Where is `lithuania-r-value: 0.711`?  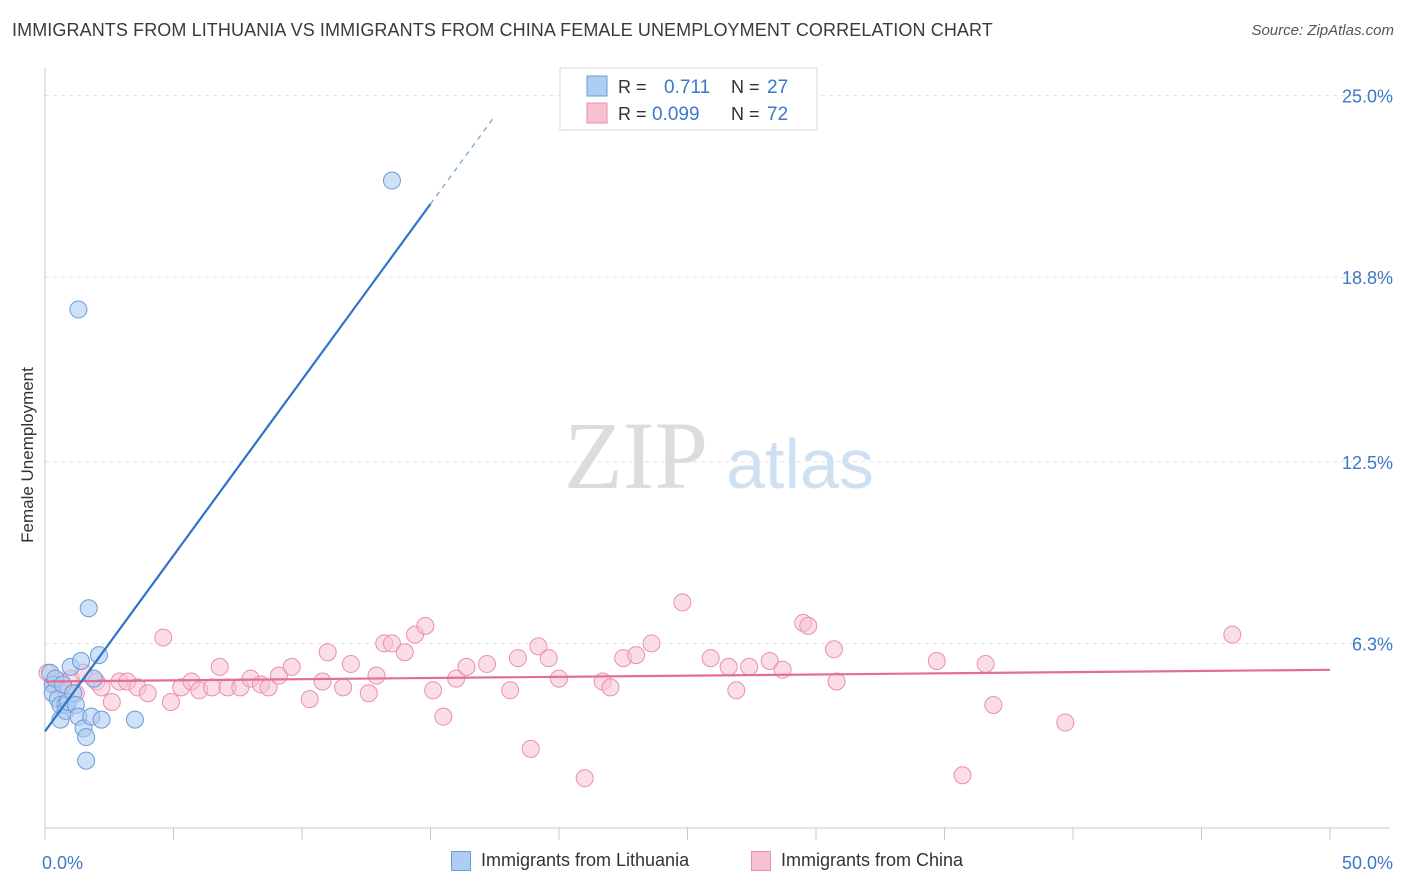 lithuania-r-value: 0.711 is located at coordinates (687, 87).